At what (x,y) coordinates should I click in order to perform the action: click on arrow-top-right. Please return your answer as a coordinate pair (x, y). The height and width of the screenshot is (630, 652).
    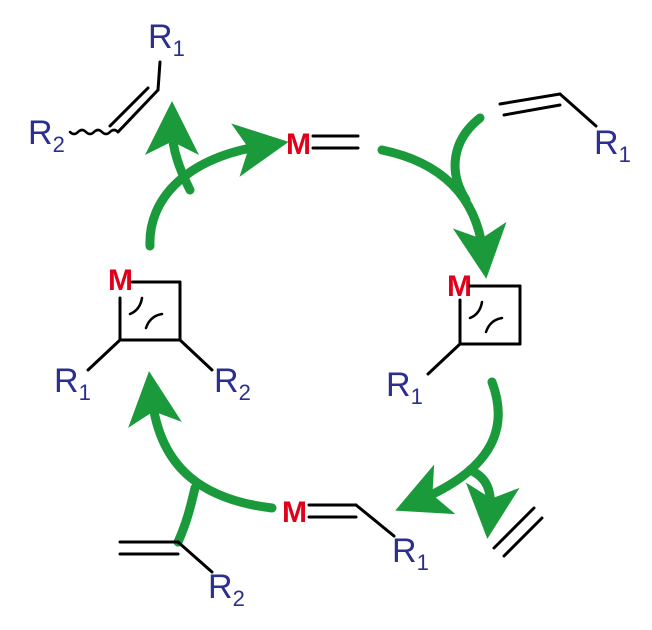
    Looking at the image, I should click on (442, 212).